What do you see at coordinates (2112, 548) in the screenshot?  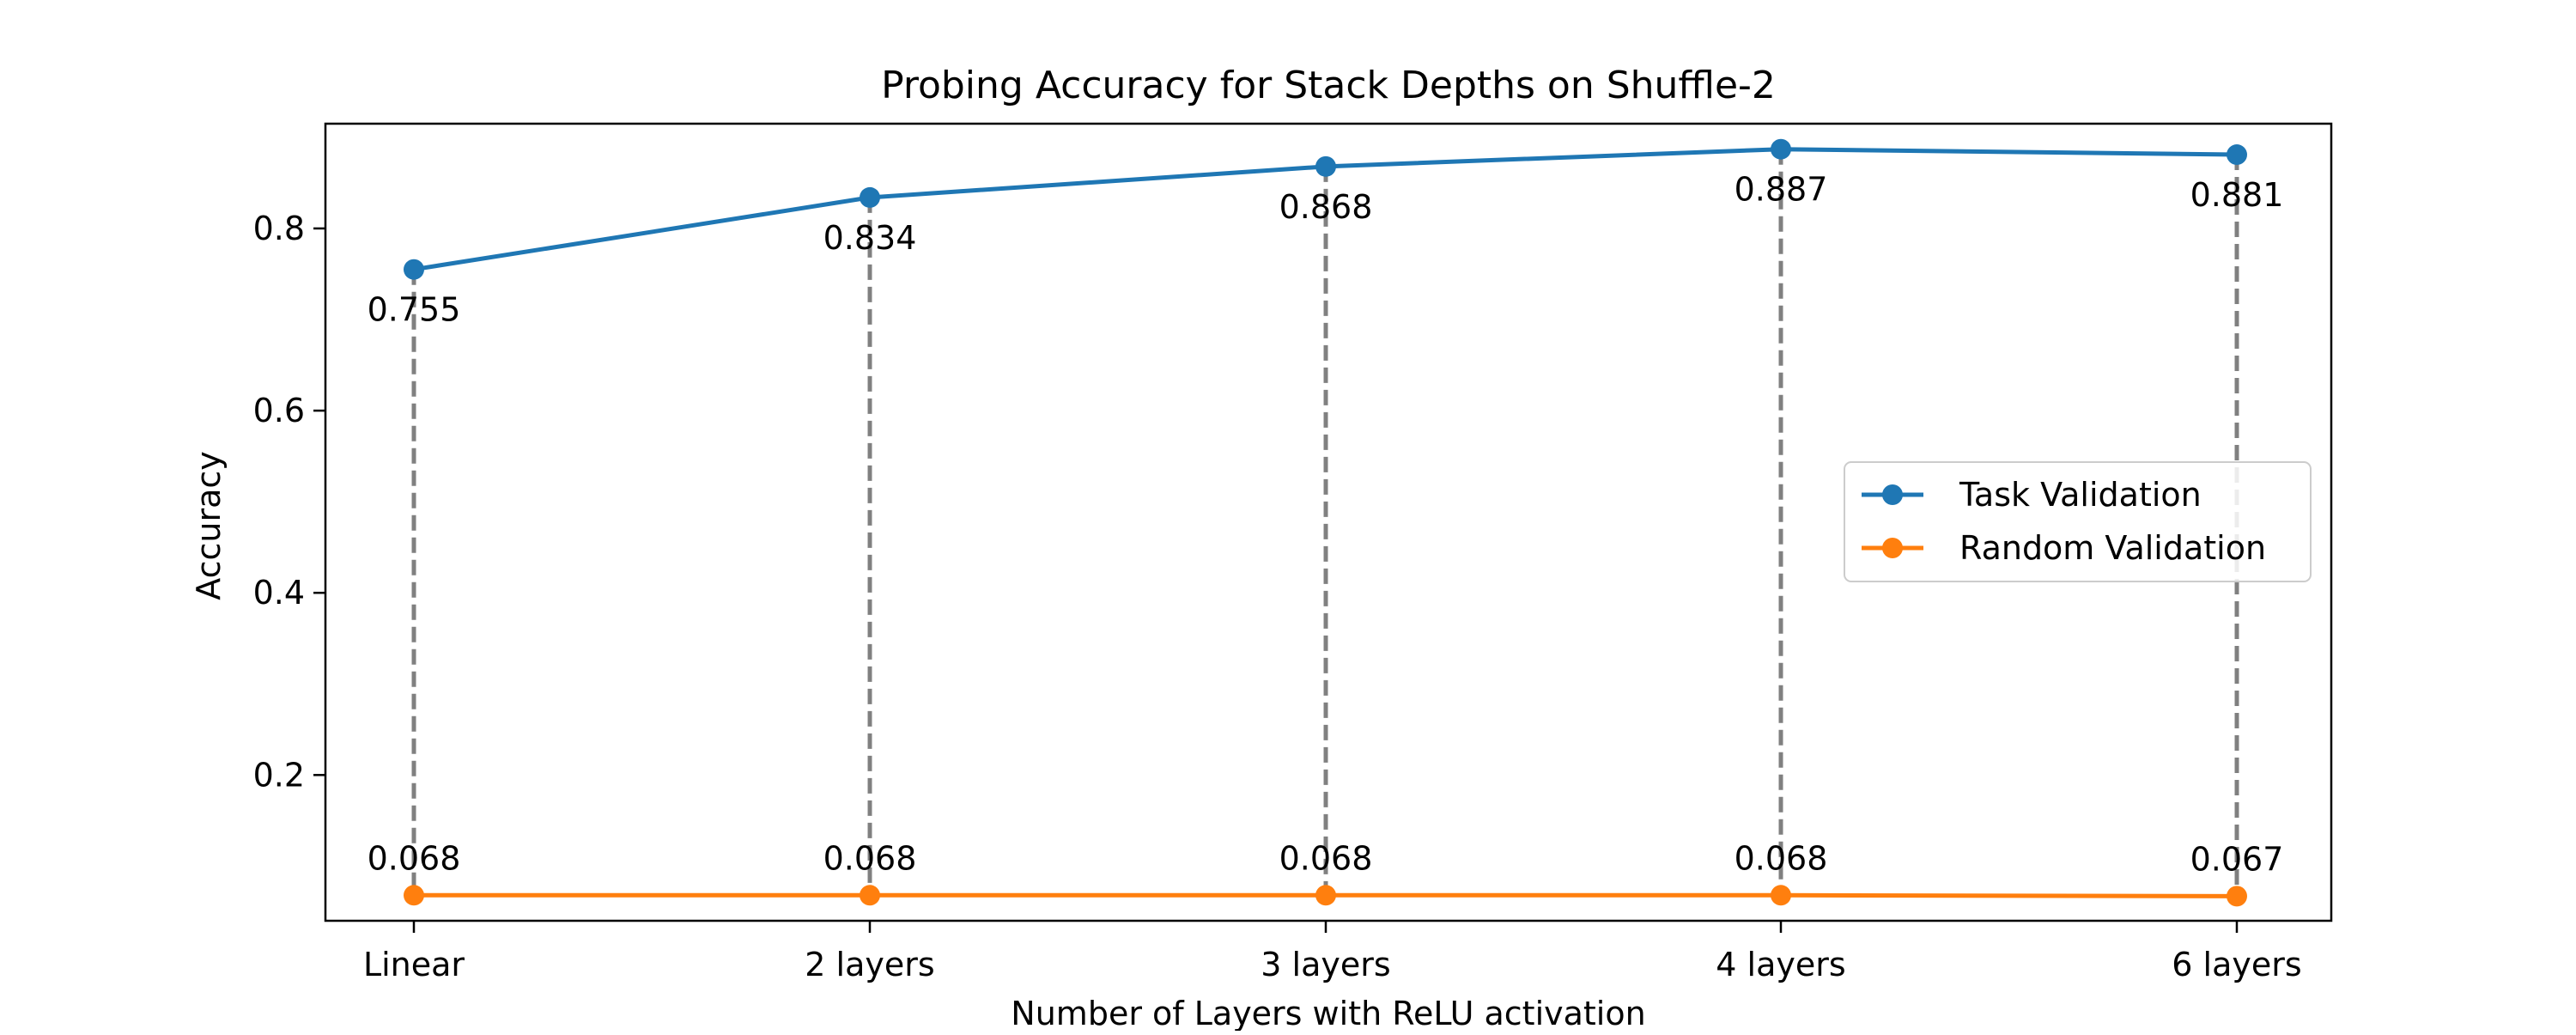 I see `legend-label: Random Validation` at bounding box center [2112, 548].